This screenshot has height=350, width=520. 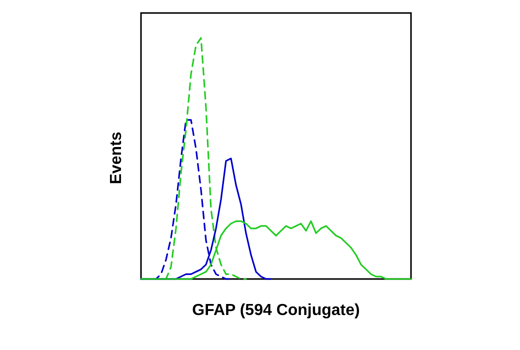 I want to click on y-axis-title: Events, so click(x=116, y=158).